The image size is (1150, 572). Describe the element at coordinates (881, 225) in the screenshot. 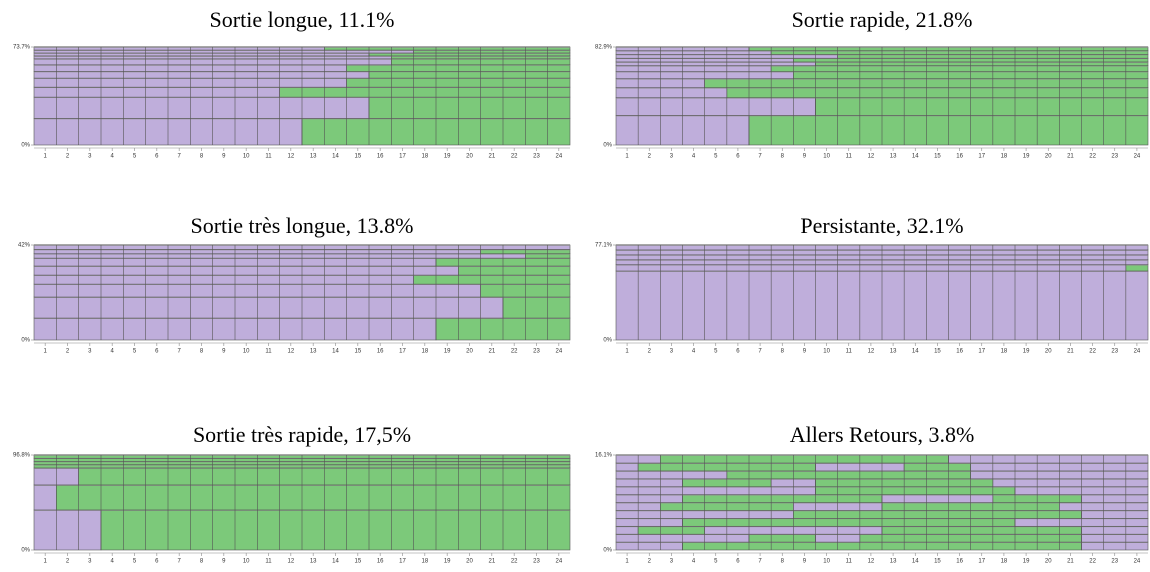

I see `chart-title: Persistante, 32.1%` at that location.